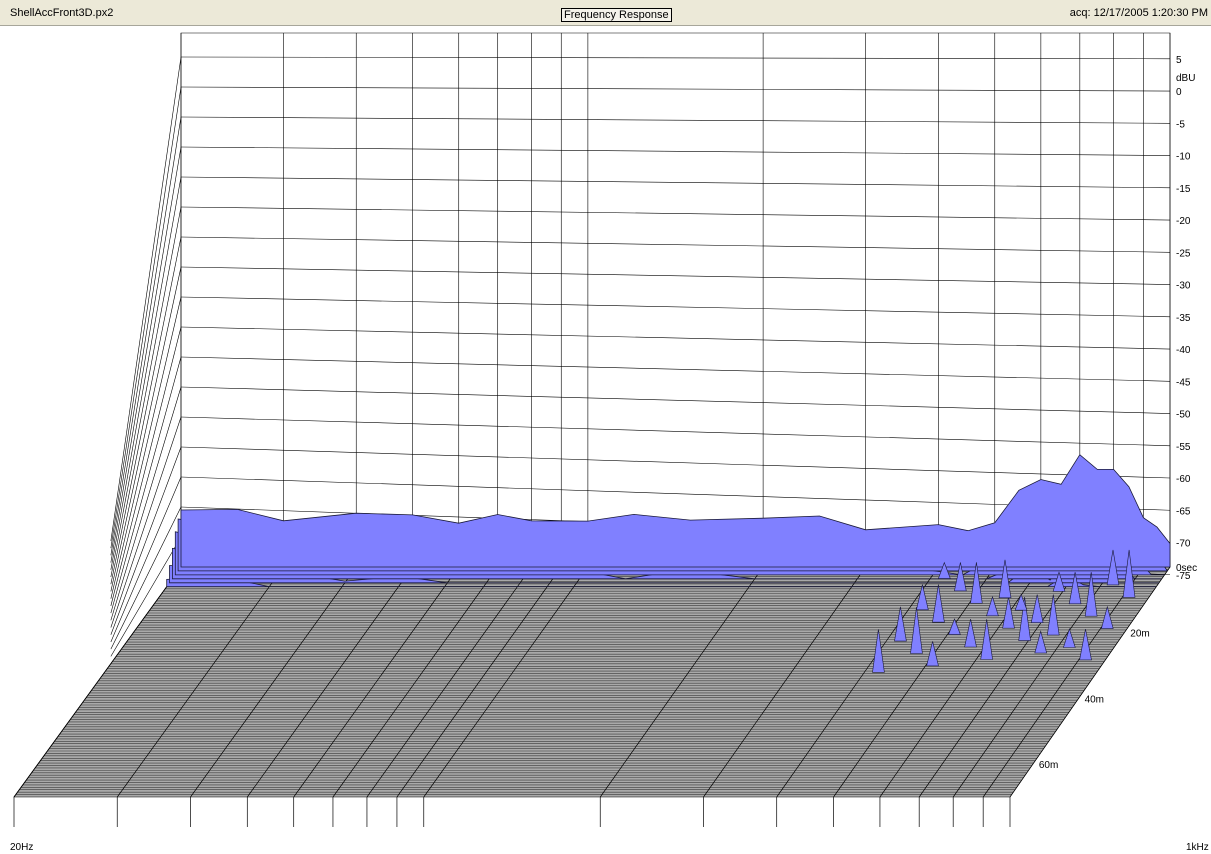 This screenshot has width=1211, height=854. Describe the element at coordinates (1183, 350) in the screenshot. I see `y-tick-label: -40` at that location.